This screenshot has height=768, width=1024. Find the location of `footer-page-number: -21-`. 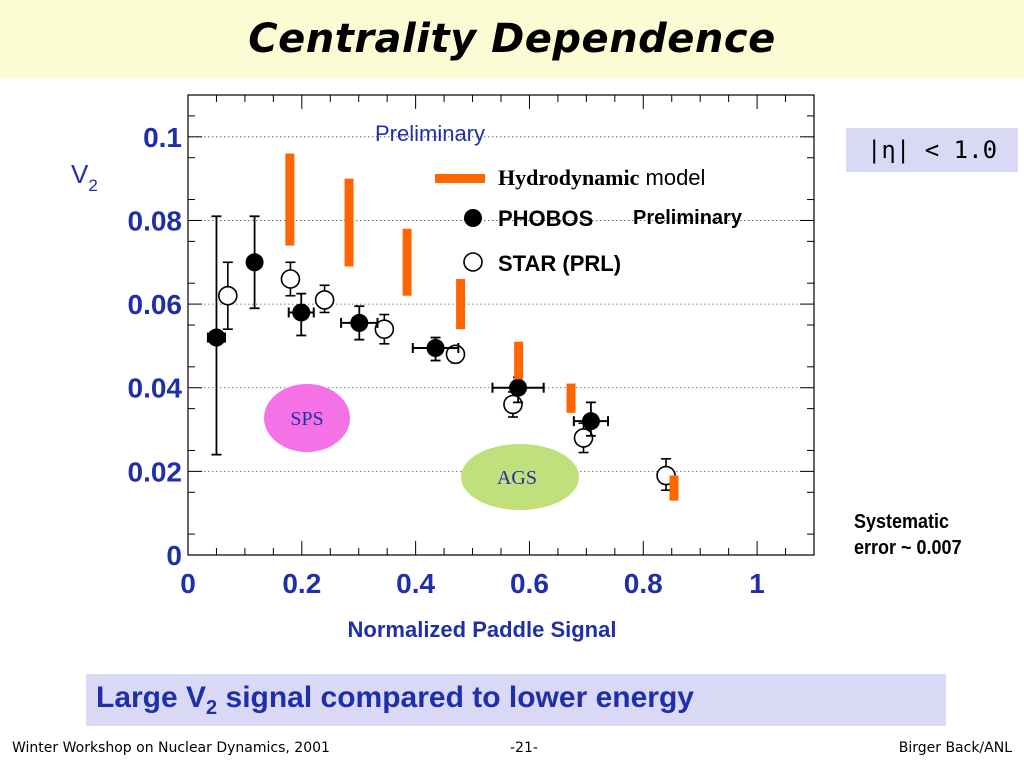

footer-page-number: -21- is located at coordinates (524, 748).